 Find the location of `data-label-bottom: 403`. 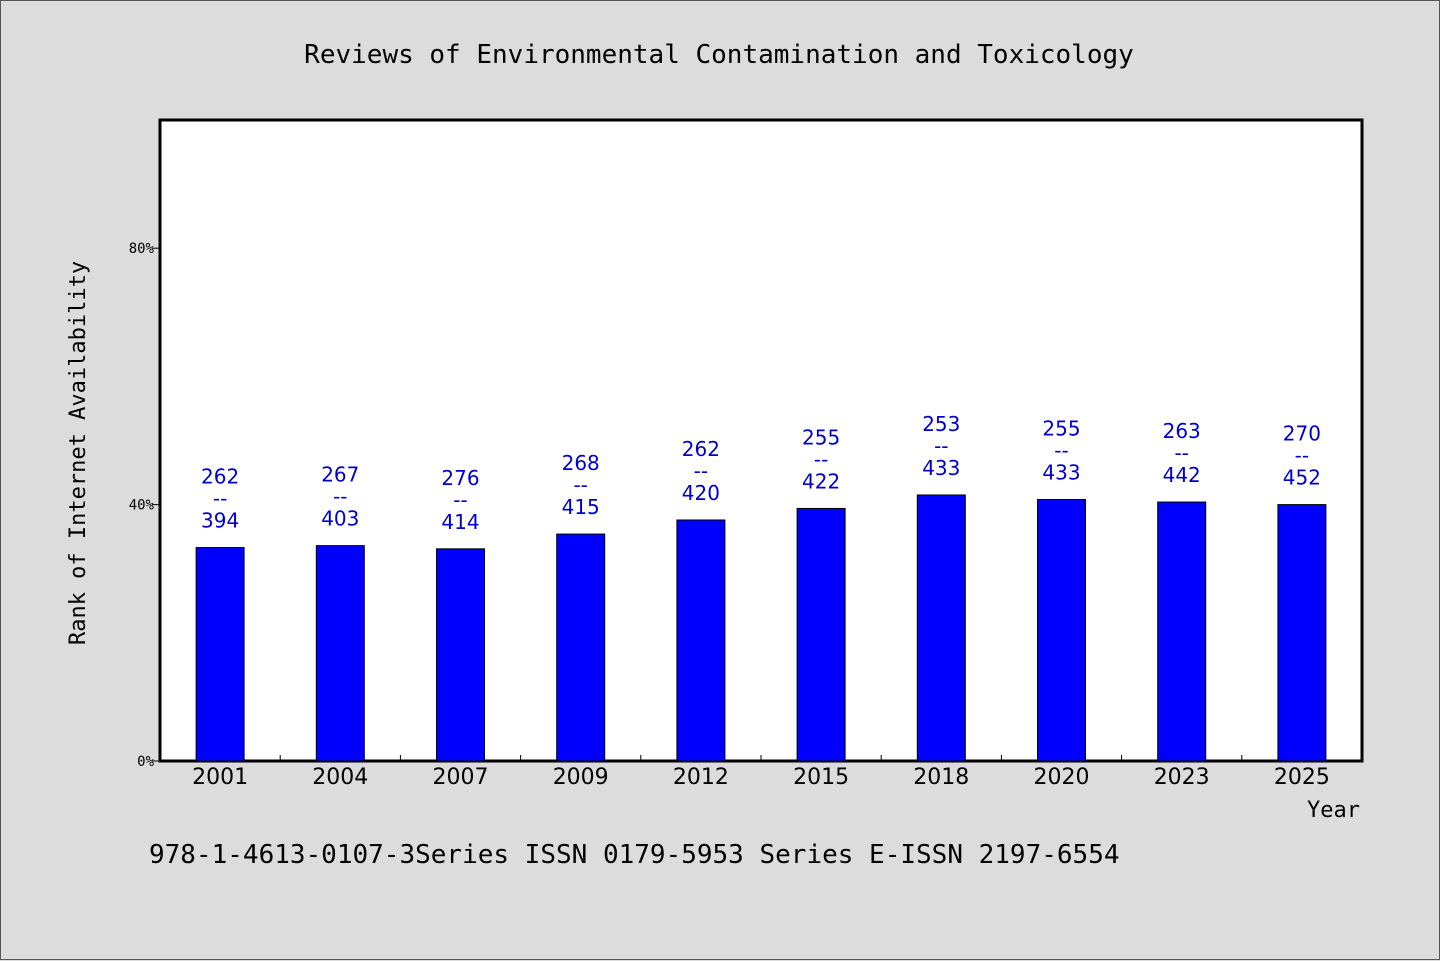

data-label-bottom: 403 is located at coordinates (340, 519).